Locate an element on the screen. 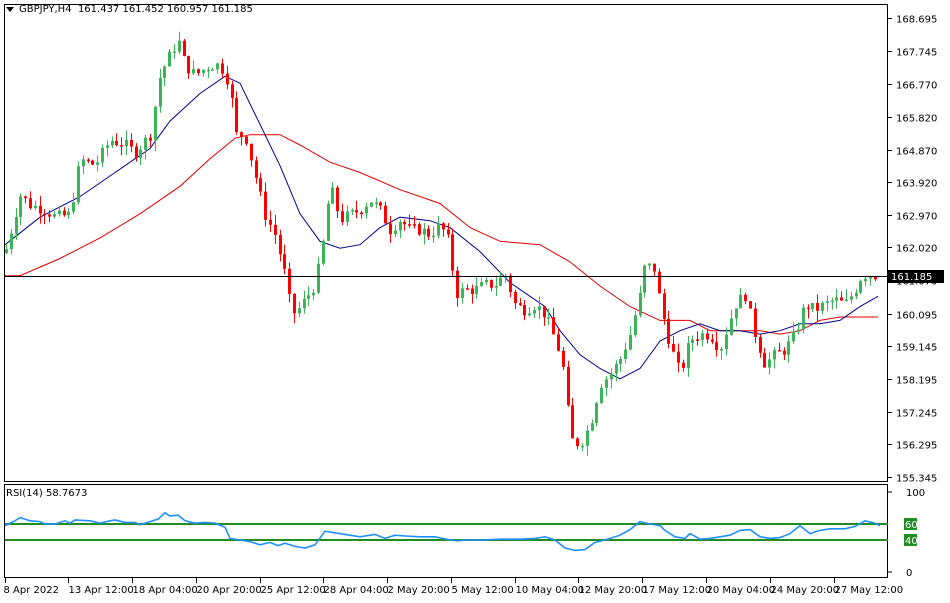 Image resolution: width=950 pixels, height=603 pixels. time-tick-label: 25 Apr 12:00 is located at coordinates (293, 590).